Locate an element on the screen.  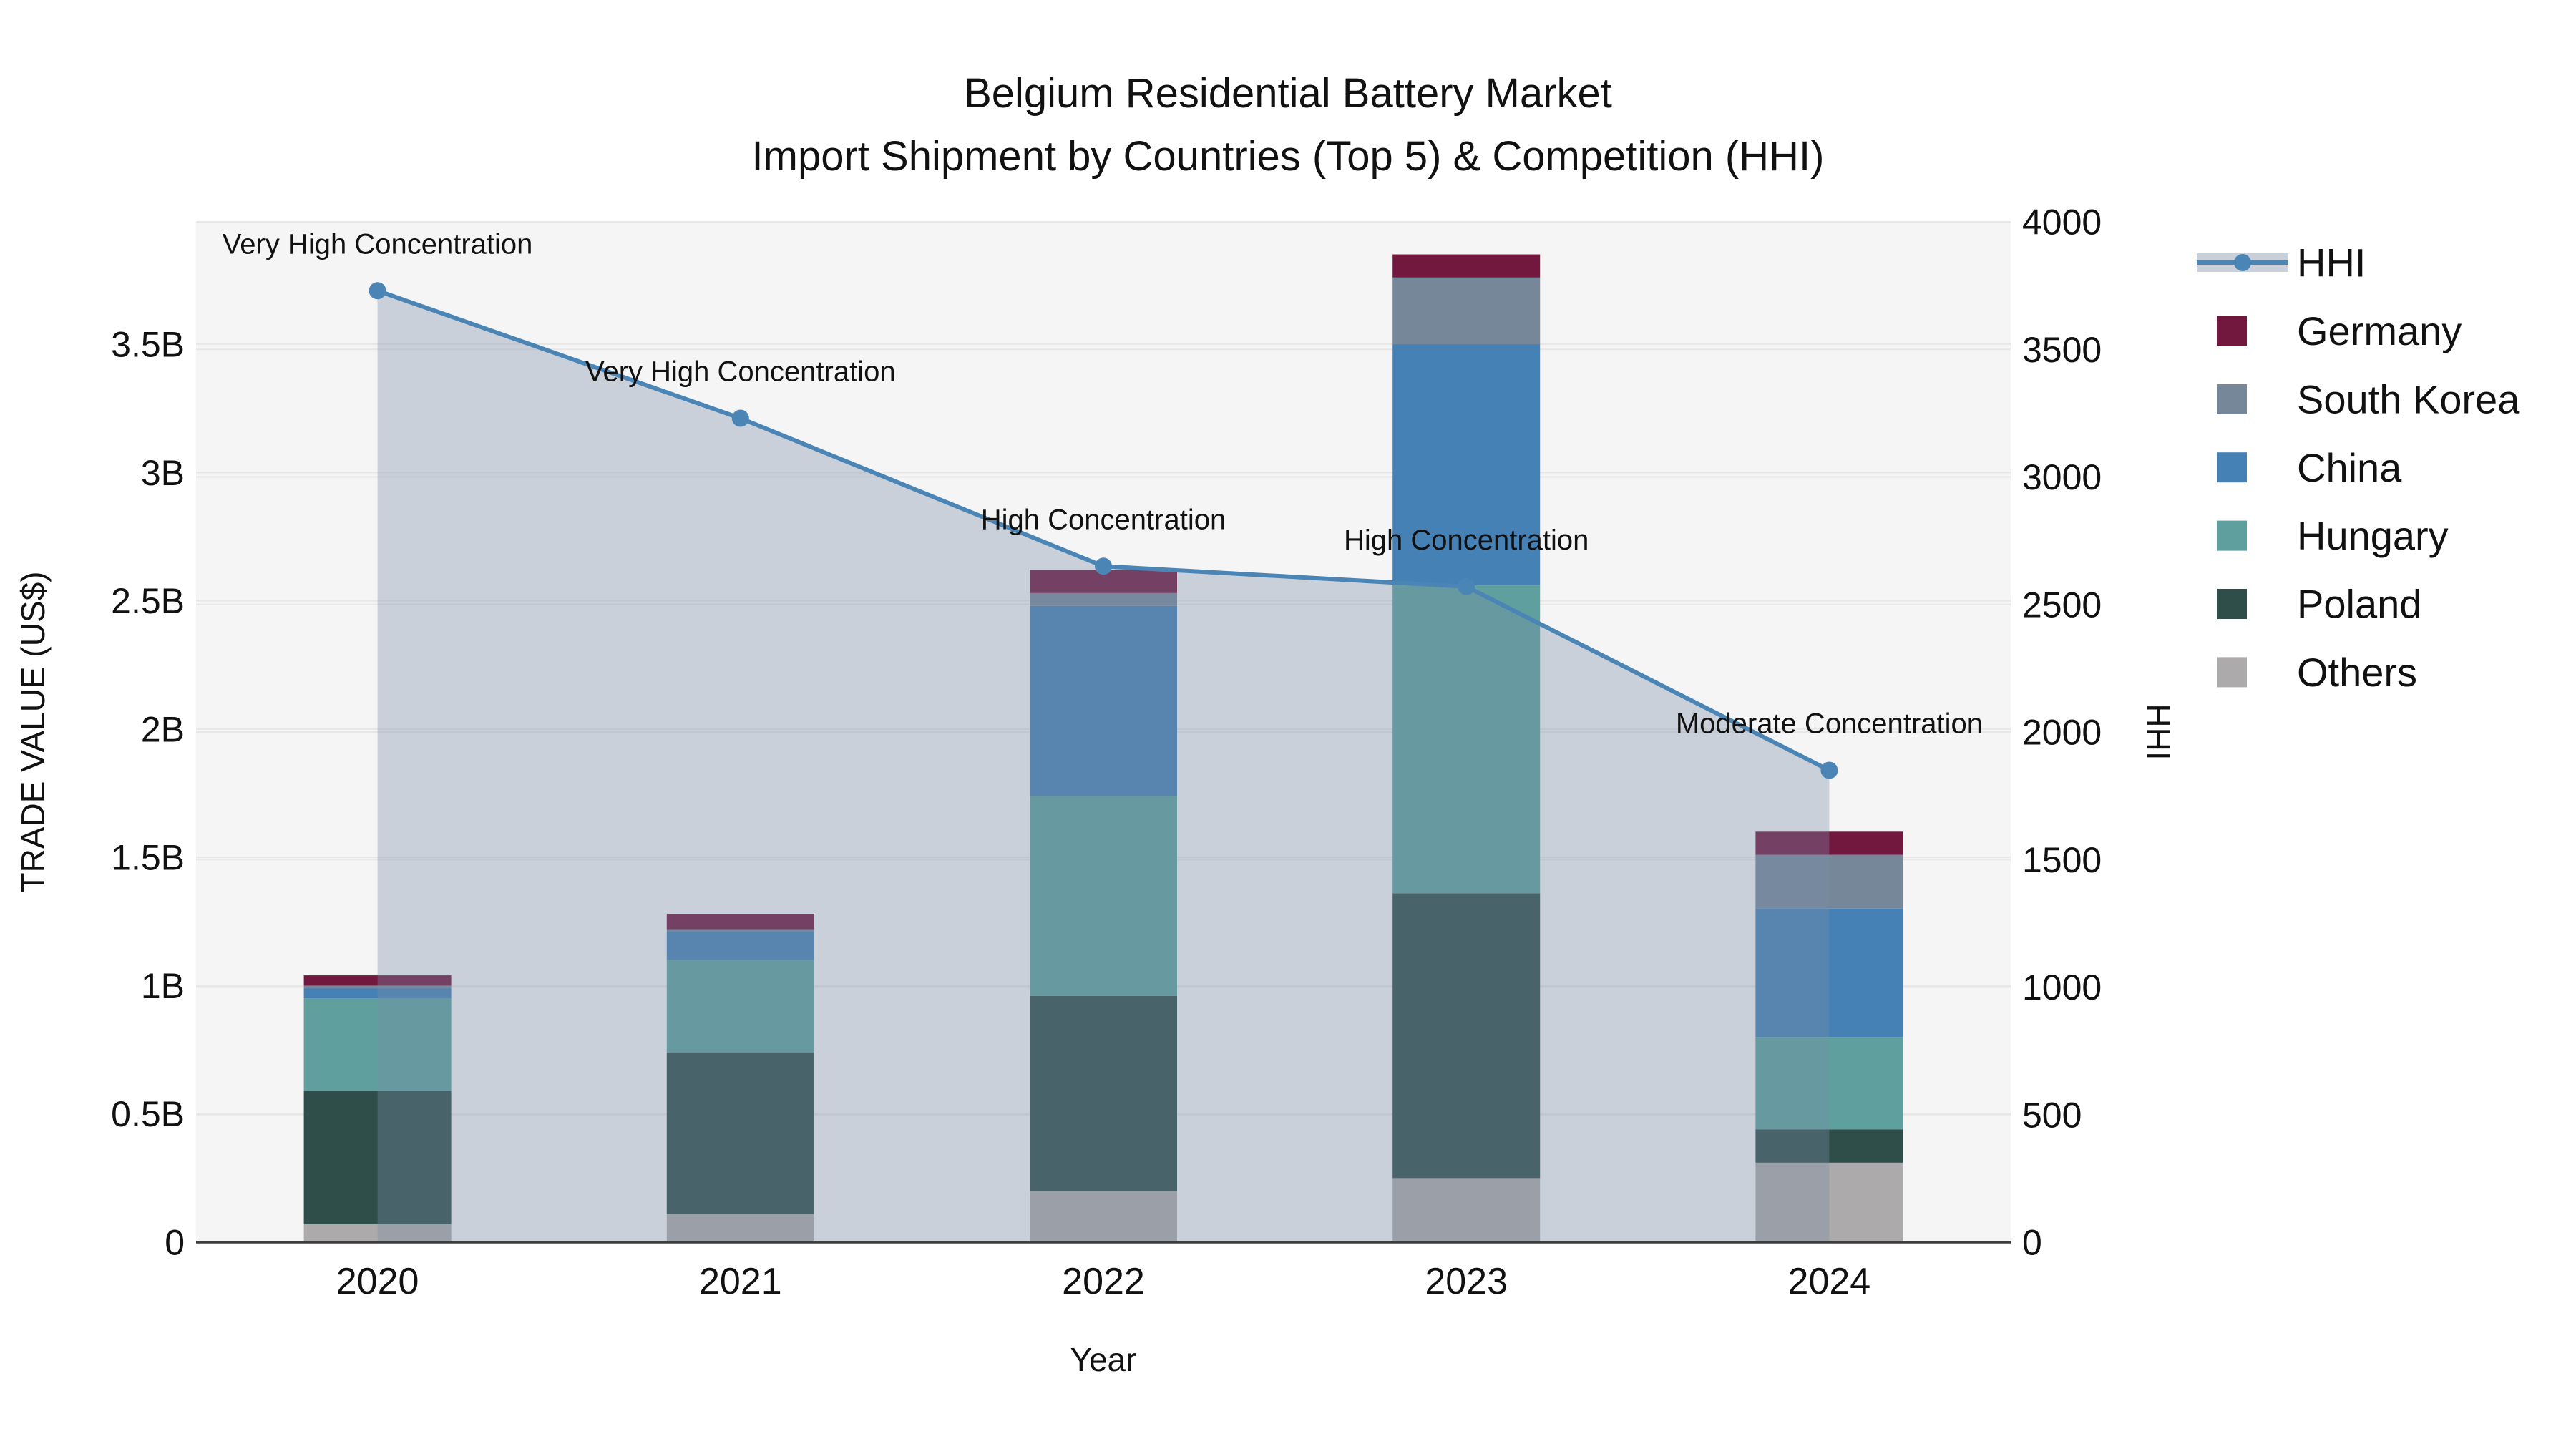
bar-segment-2024-south-korea is located at coordinates (1829, 881).